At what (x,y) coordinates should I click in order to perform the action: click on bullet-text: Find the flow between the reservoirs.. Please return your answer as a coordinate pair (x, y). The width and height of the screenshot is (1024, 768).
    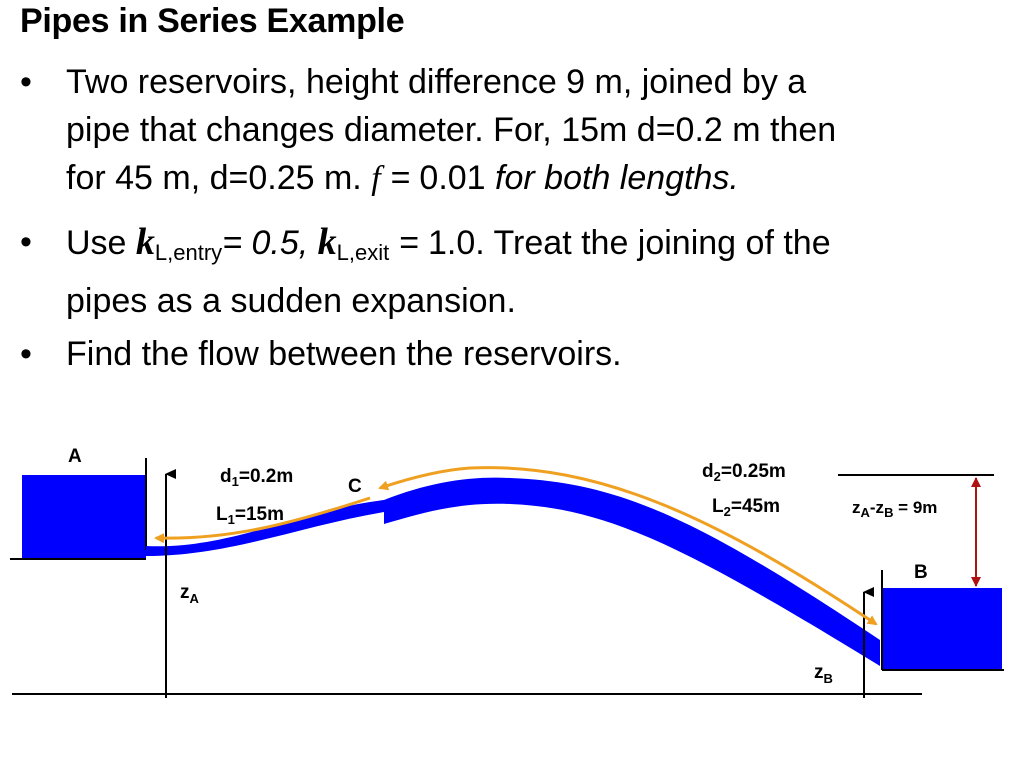
    Looking at the image, I should click on (344, 354).